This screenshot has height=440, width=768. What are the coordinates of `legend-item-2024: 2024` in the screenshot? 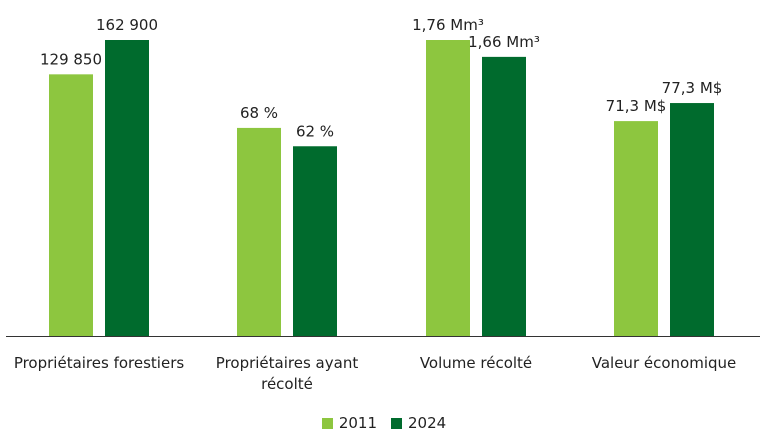 It's located at (418, 423).